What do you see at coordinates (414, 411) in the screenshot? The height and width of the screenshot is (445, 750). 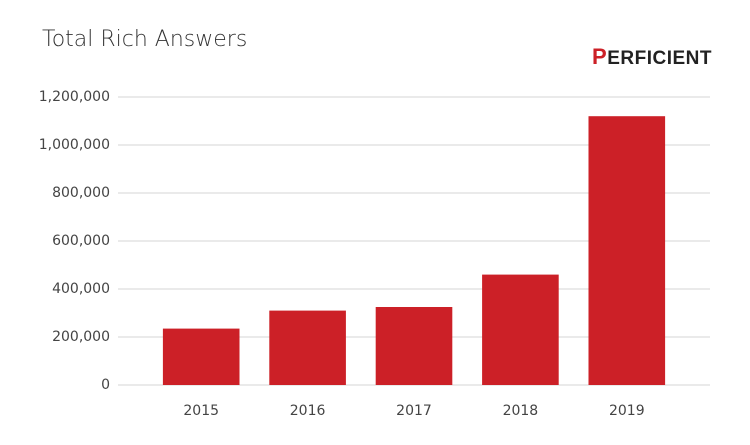 I see `x-tick-label: 2017` at bounding box center [414, 411].